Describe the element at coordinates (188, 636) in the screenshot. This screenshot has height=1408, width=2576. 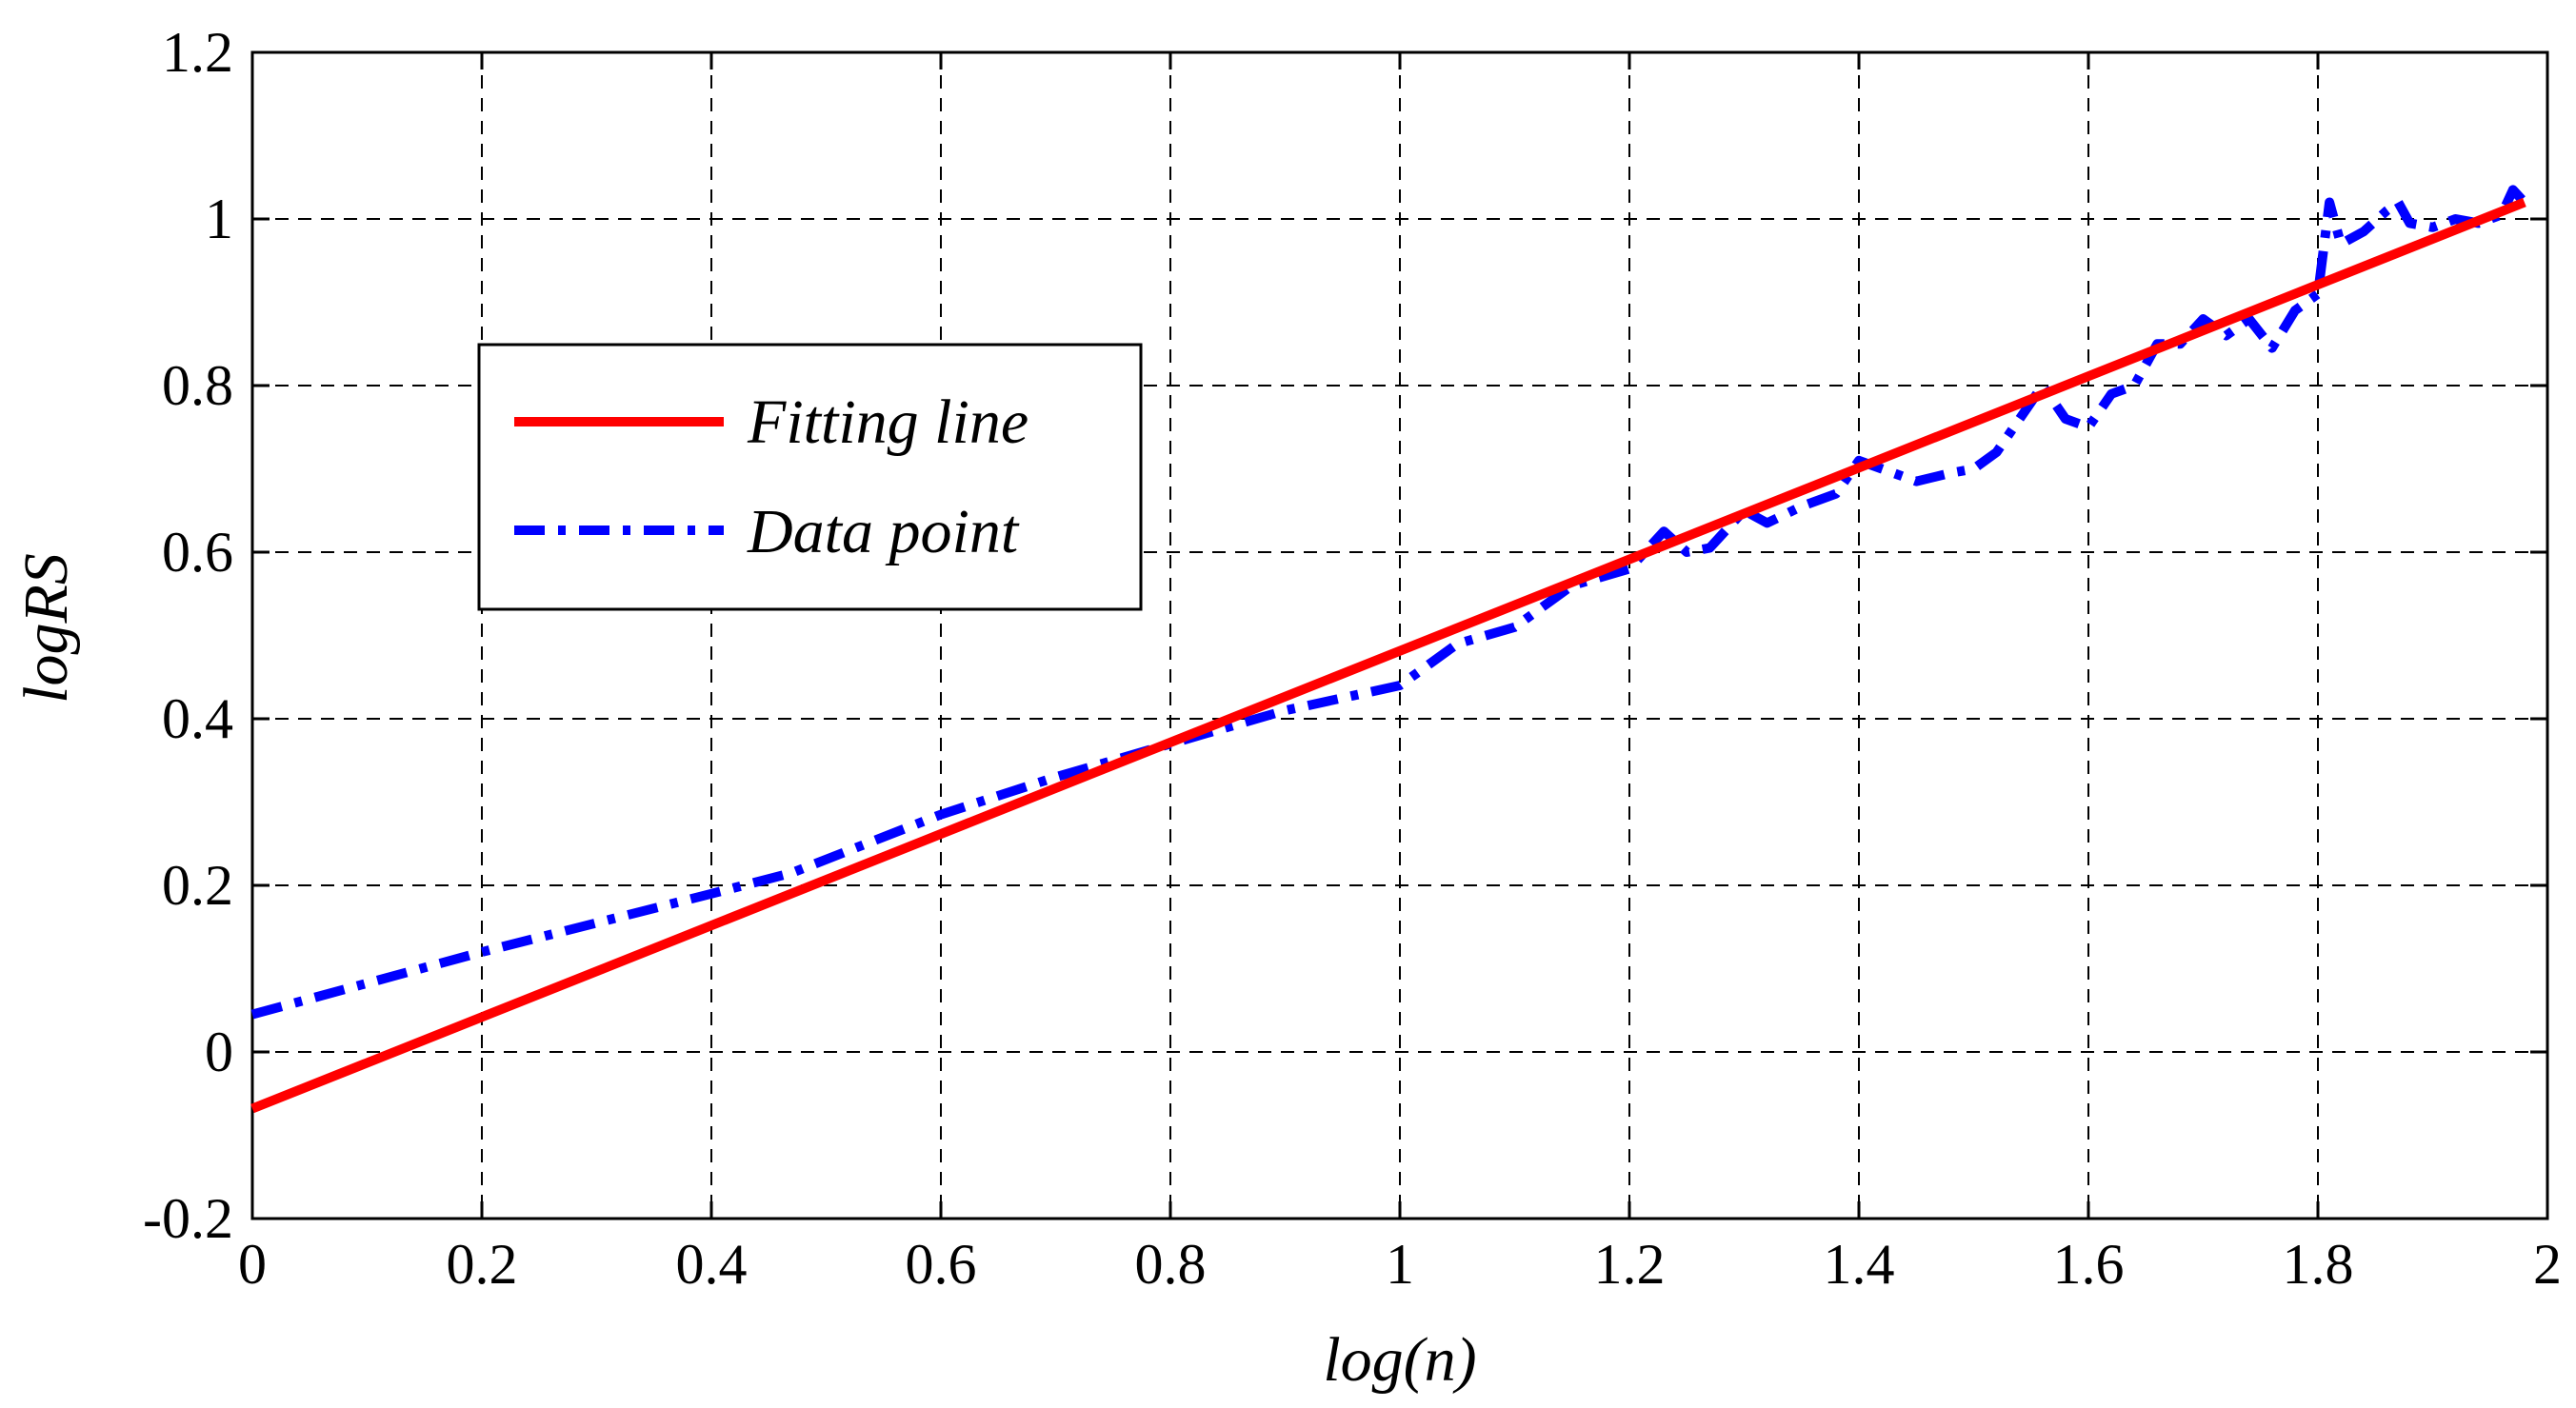
I see `y-tick-labels: -0.2 0 0.2 0.4 0.6 0.8 1 1.2` at that location.